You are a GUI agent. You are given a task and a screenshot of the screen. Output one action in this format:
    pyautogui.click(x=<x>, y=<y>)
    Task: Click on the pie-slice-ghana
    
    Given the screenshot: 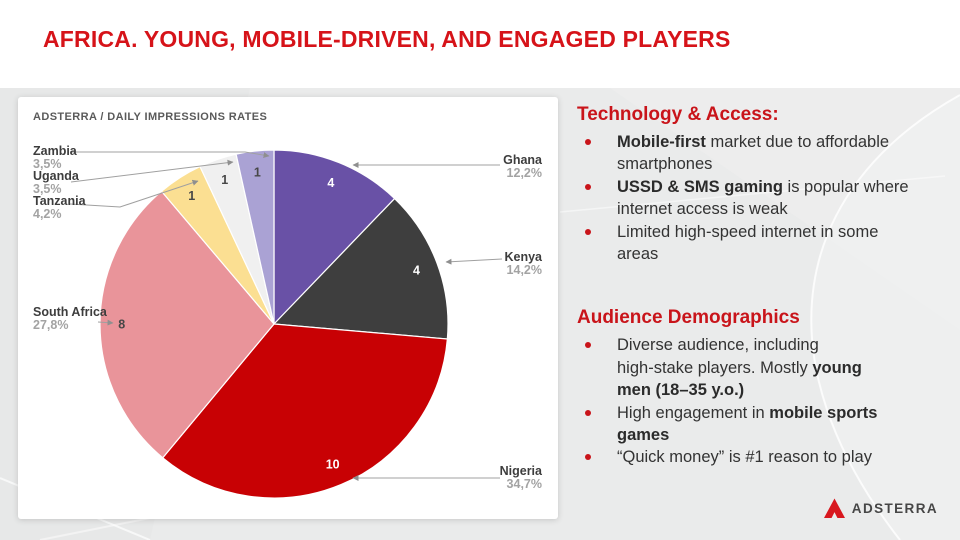 What is the action you would take?
    pyautogui.click(x=334, y=237)
    